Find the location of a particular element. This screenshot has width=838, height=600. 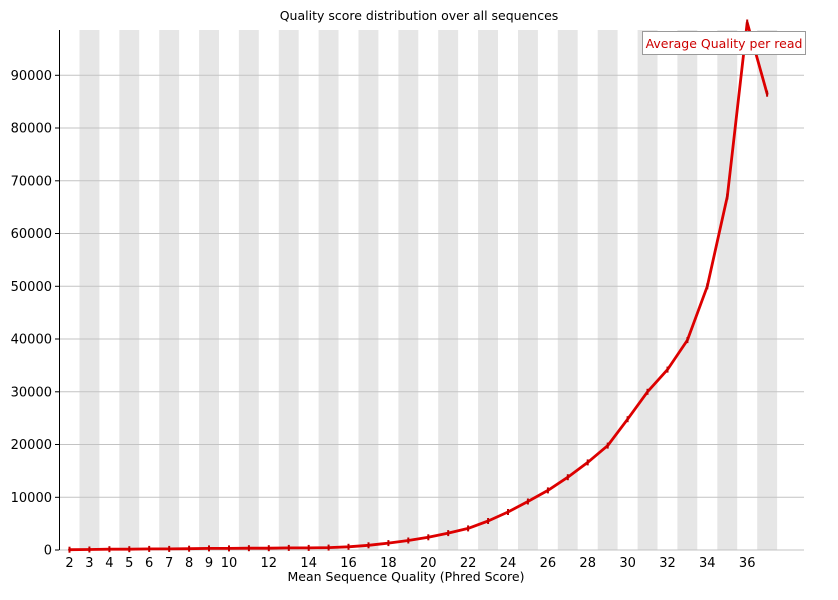

y-tick-label: 80000 is located at coordinates (31, 129).